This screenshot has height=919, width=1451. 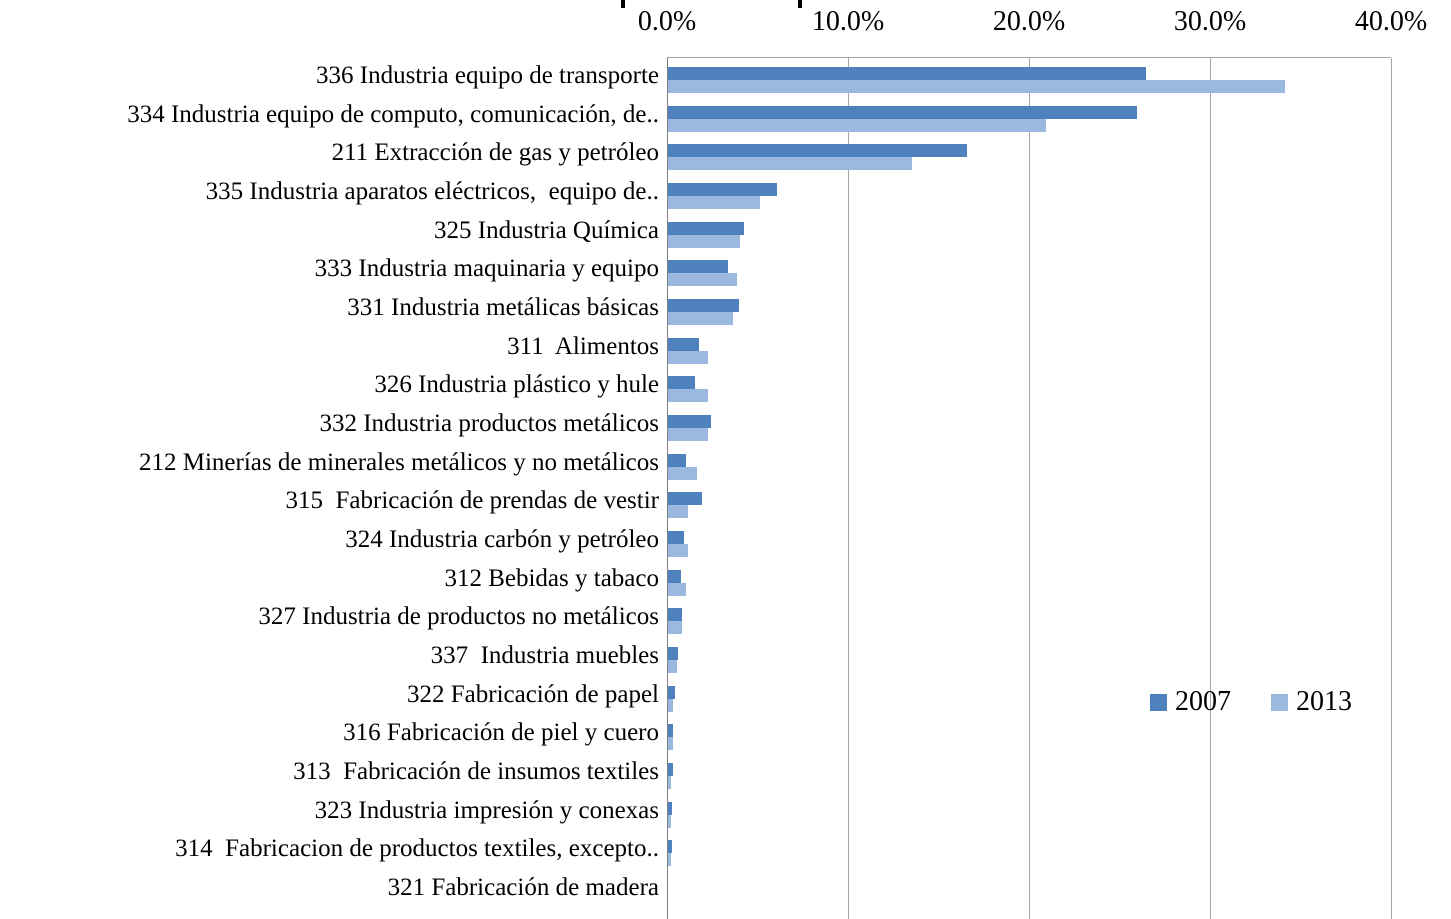 What do you see at coordinates (848, 21) in the screenshot?
I see `x-tick-label: 10.0%` at bounding box center [848, 21].